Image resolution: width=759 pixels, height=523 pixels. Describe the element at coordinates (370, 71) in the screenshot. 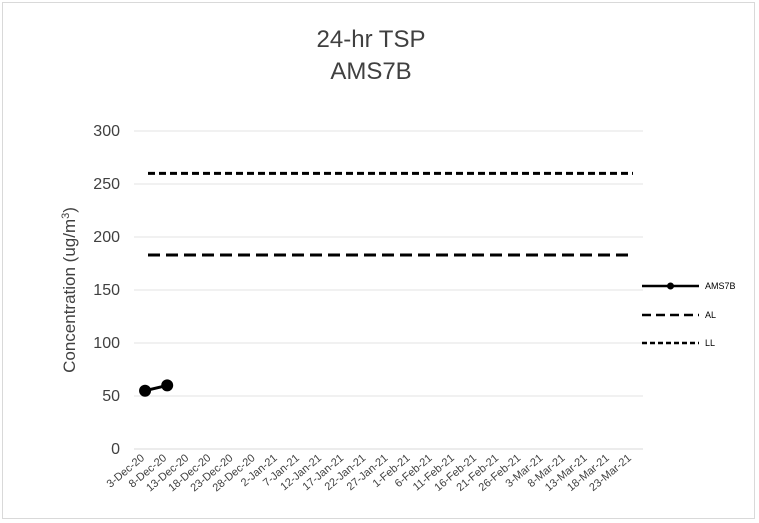

I see `chart-subtitle: AMS7B` at that location.